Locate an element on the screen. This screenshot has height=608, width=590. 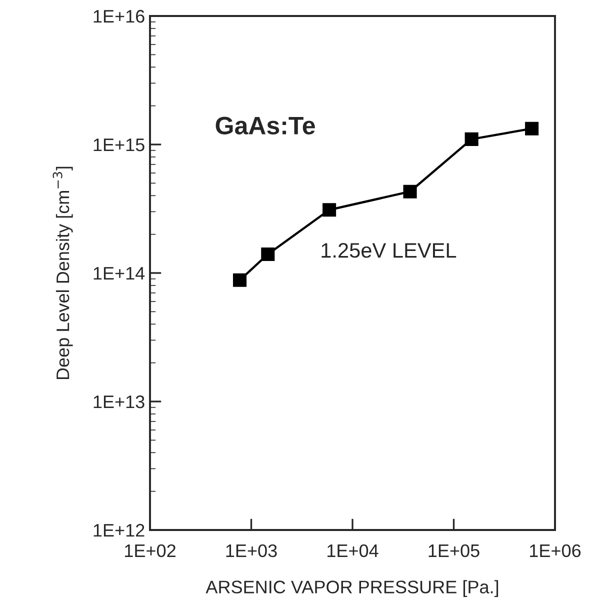
annotation: 1.25eV LEVEL is located at coordinates (389, 250).